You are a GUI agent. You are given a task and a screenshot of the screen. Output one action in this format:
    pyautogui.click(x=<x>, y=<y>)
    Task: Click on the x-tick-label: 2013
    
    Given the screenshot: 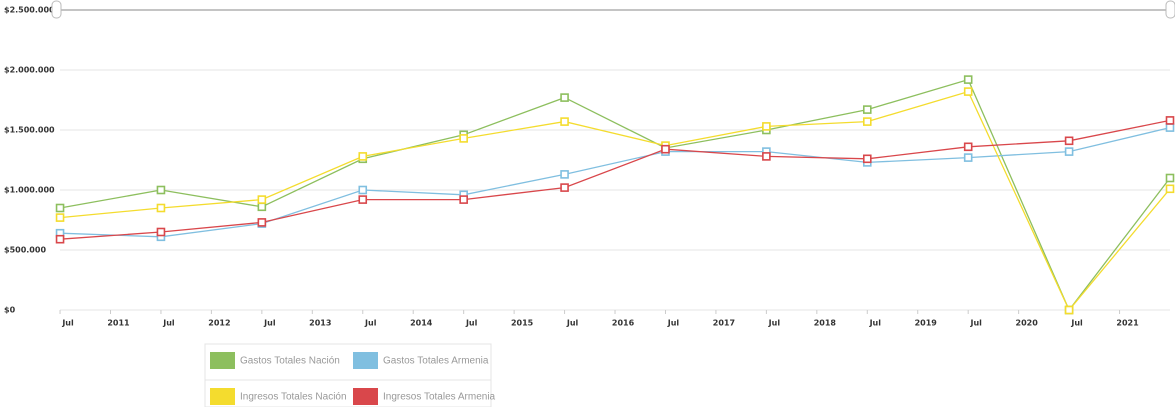 What is the action you would take?
    pyautogui.click(x=320, y=323)
    